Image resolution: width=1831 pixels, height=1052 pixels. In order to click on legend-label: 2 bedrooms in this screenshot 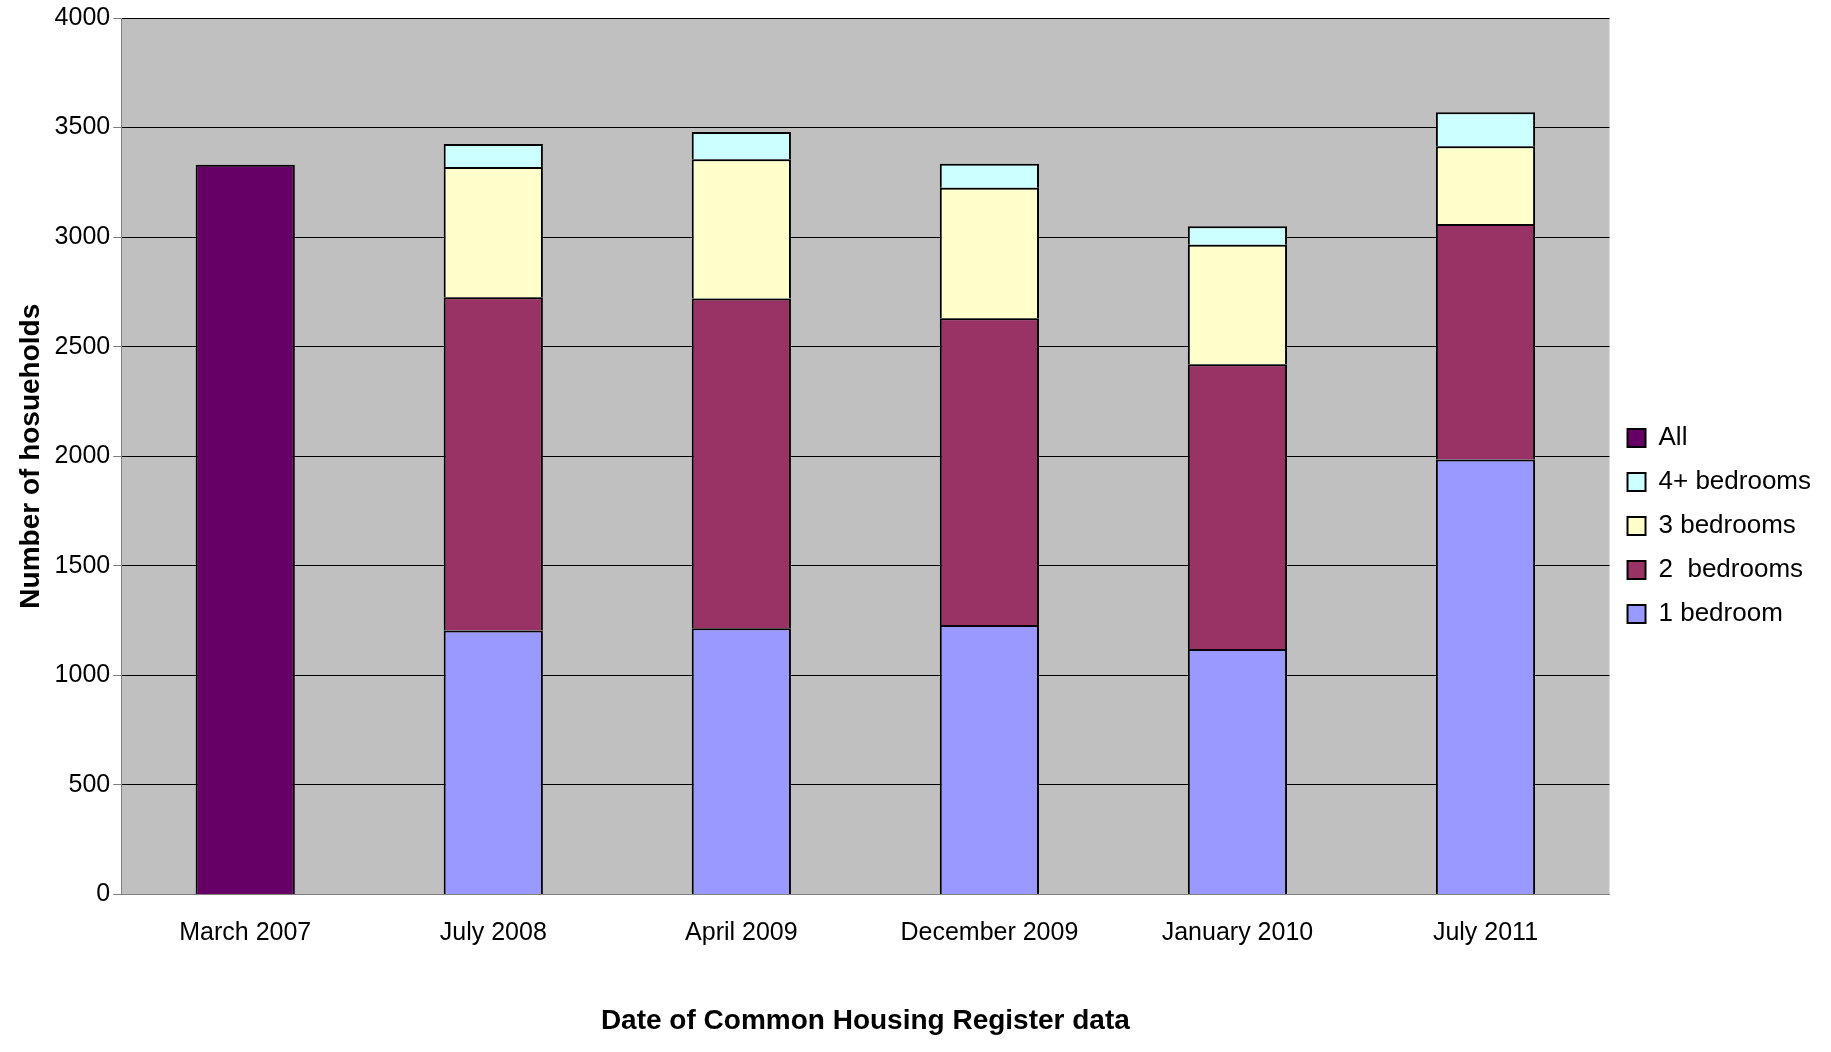, I will do `click(1731, 568)`.